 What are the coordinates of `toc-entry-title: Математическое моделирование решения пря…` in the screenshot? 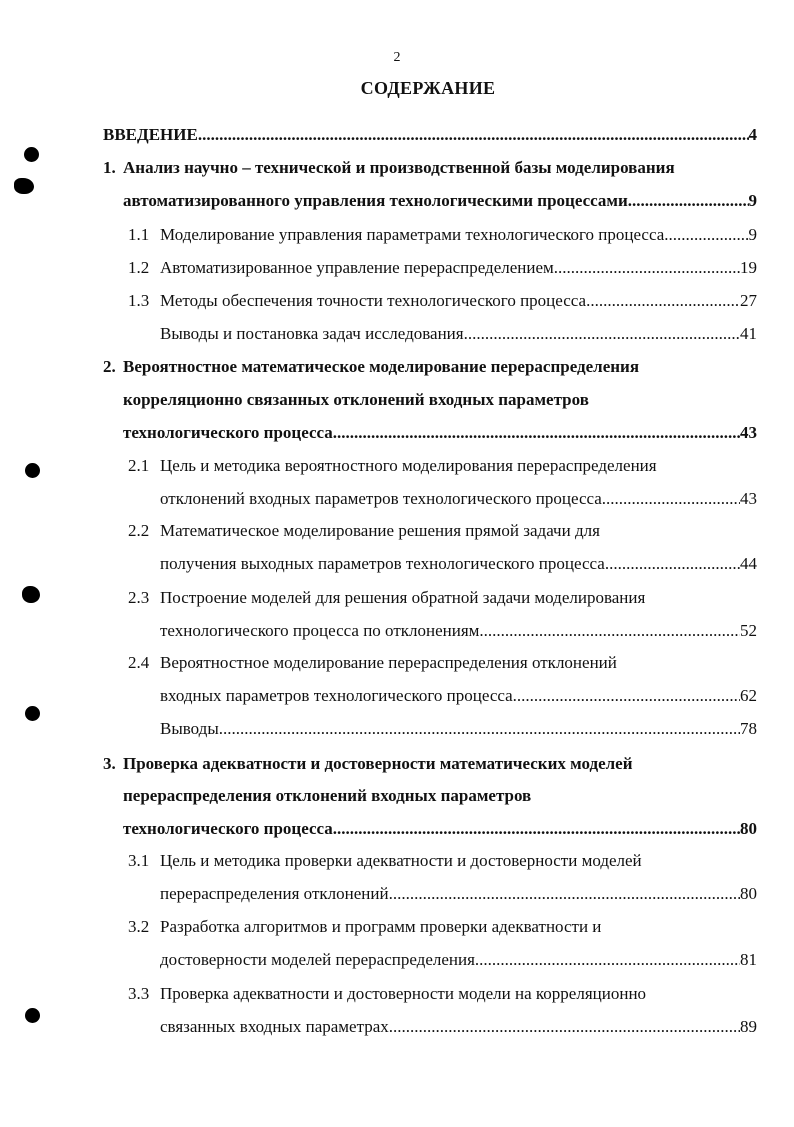 It's located at (380, 530).